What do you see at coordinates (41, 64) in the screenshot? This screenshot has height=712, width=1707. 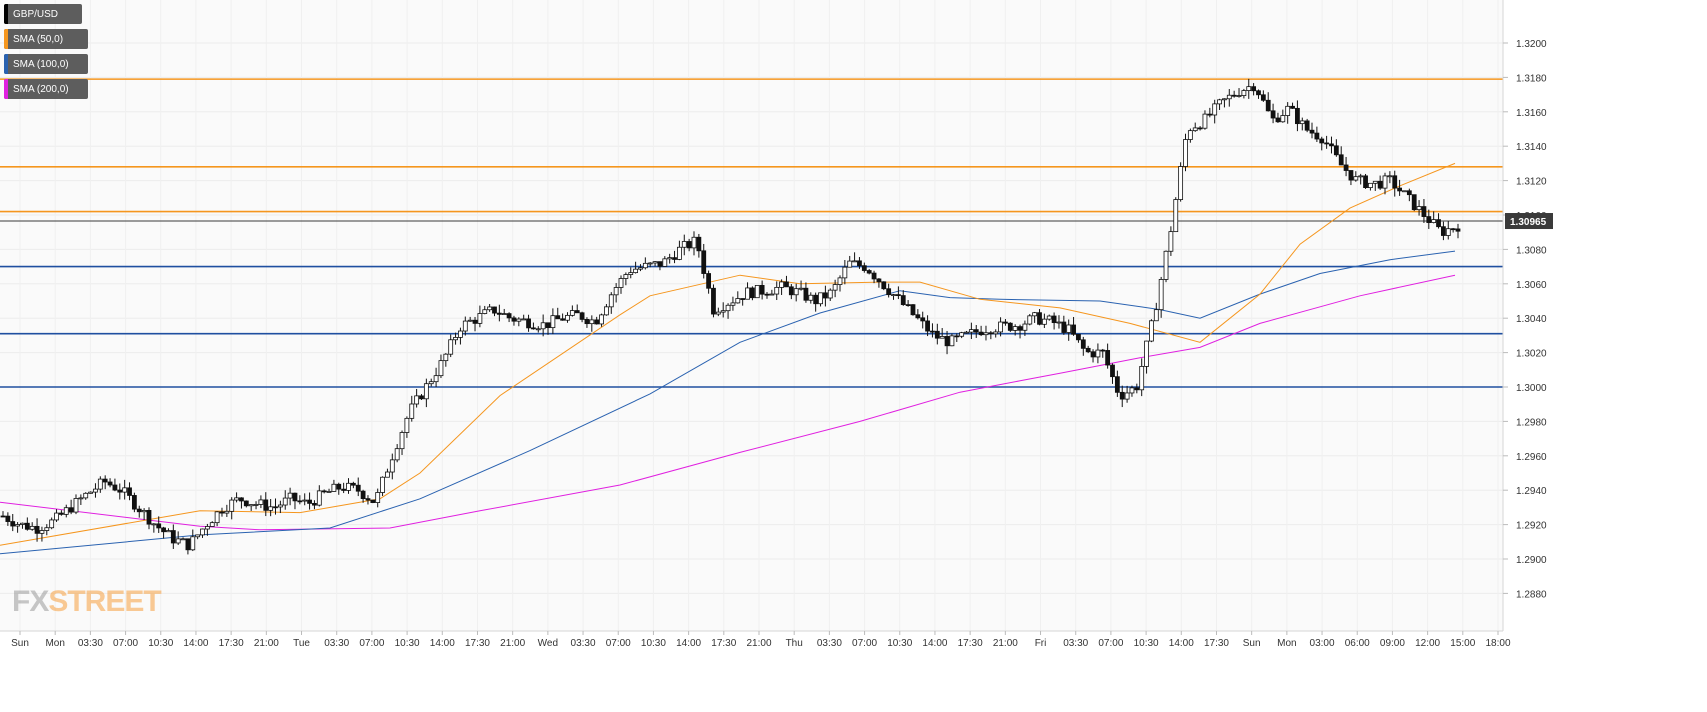 I see `legend-label: SMA (100,0)` at bounding box center [41, 64].